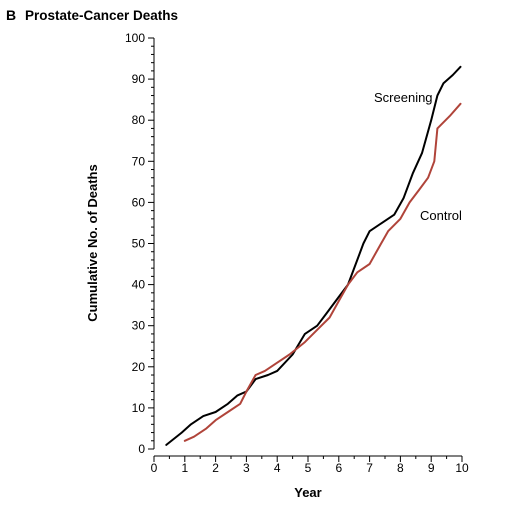 The width and height of the screenshot is (518, 507). I want to click on x-tick-label: 8, so click(400, 468).